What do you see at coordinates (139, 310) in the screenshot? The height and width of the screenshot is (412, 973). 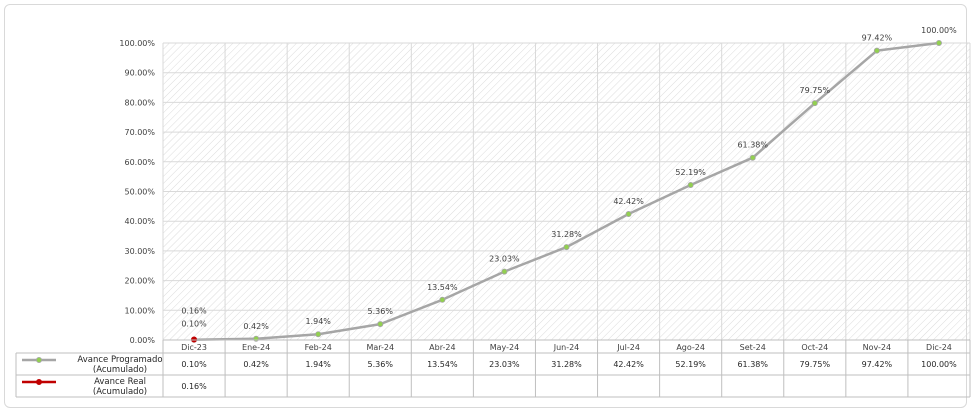 I see `y-tick-label: 10.00%` at bounding box center [139, 310].